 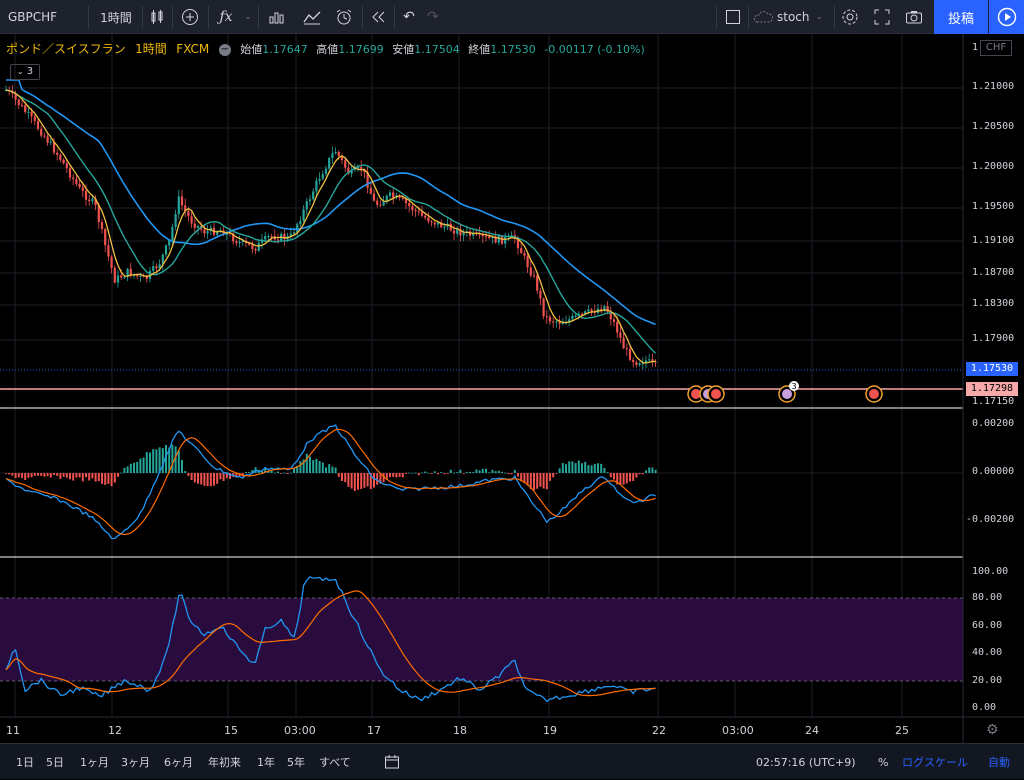 I want to click on symbol-search: GBPCHF, so click(x=38, y=17).